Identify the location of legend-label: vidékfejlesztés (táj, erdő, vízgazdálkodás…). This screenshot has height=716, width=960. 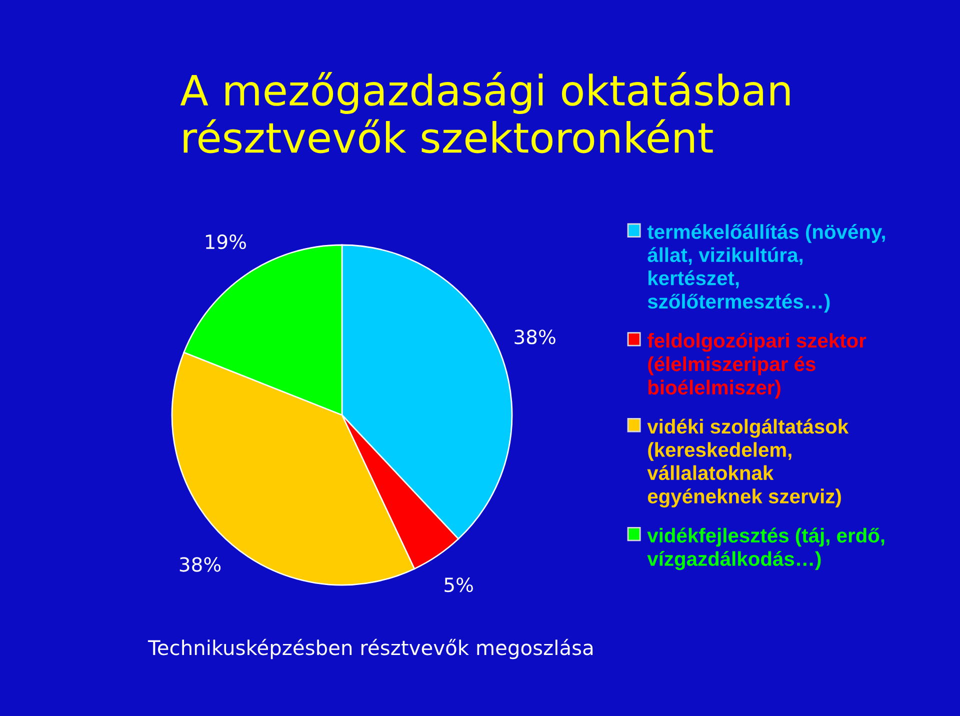
(765, 549).